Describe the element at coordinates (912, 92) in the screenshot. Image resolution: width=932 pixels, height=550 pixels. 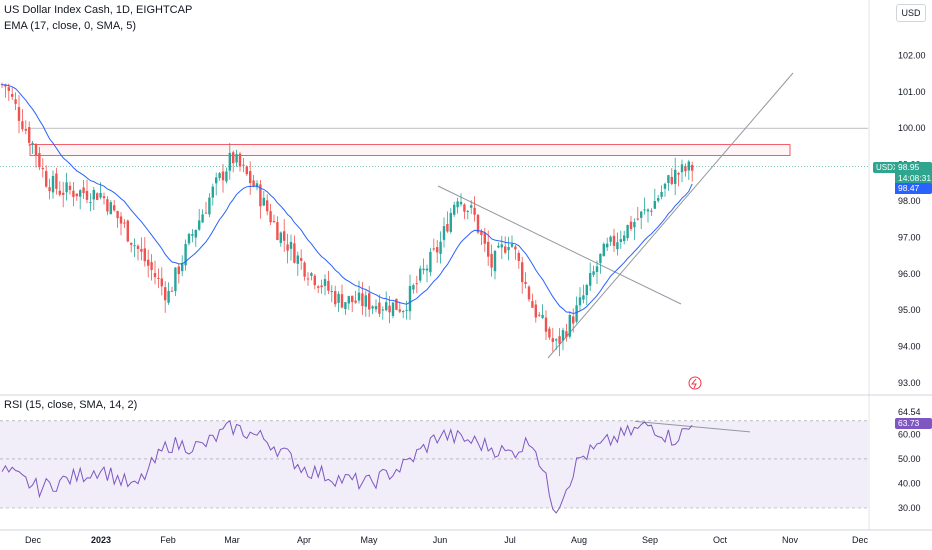
I see `y-tick-label: 101.00` at that location.